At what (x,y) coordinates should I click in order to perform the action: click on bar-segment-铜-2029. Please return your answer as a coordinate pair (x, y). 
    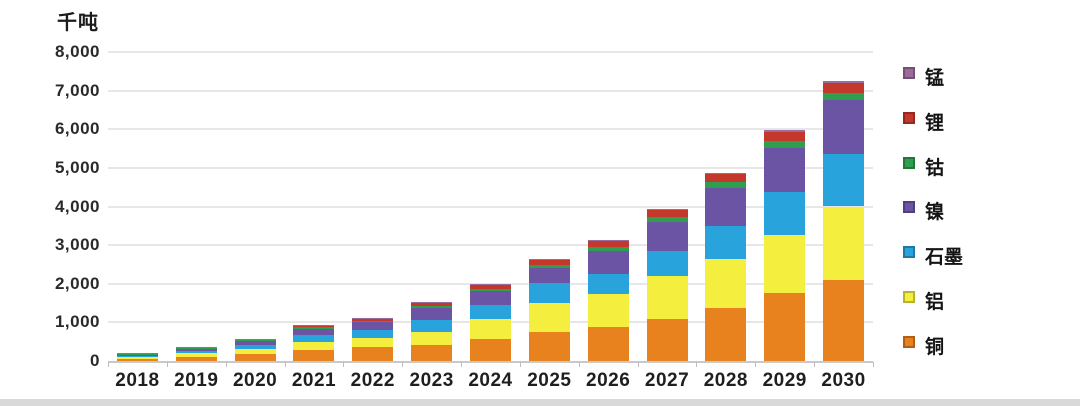
    Looking at the image, I should click on (785, 327).